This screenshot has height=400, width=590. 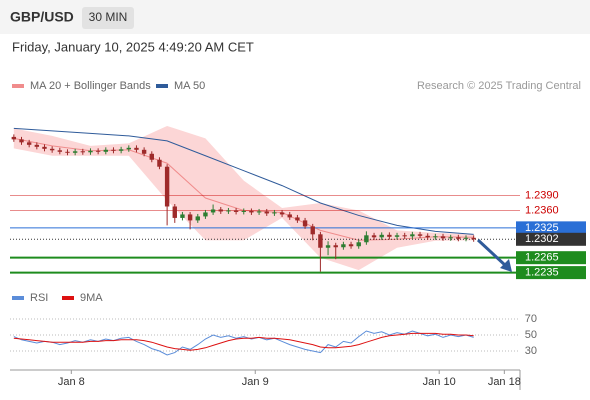 I want to click on interval-box, so click(x=108, y=18).